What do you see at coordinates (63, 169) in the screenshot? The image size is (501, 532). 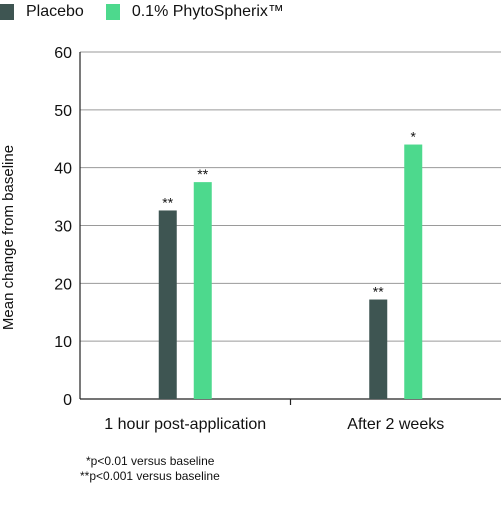 I see `y-tick-label-40: 40` at bounding box center [63, 169].